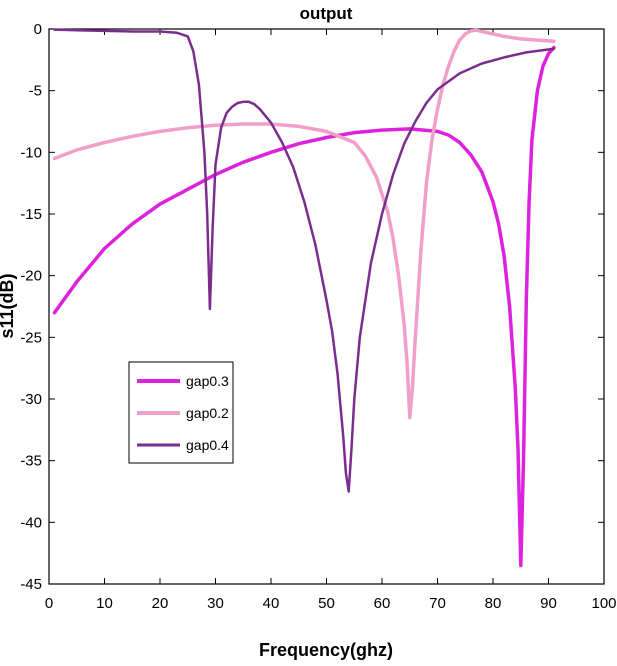 The height and width of the screenshot is (666, 617). Describe the element at coordinates (31, 214) in the screenshot. I see `y-tick-label: -15` at that location.